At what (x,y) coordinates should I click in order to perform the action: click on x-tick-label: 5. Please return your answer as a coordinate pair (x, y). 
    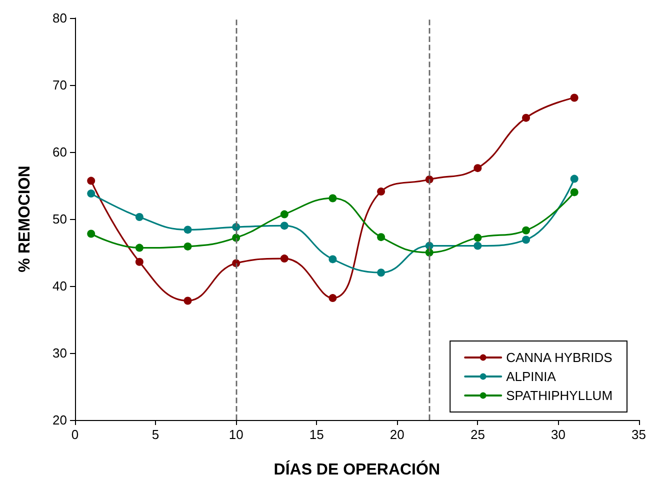
    Looking at the image, I should click on (156, 434).